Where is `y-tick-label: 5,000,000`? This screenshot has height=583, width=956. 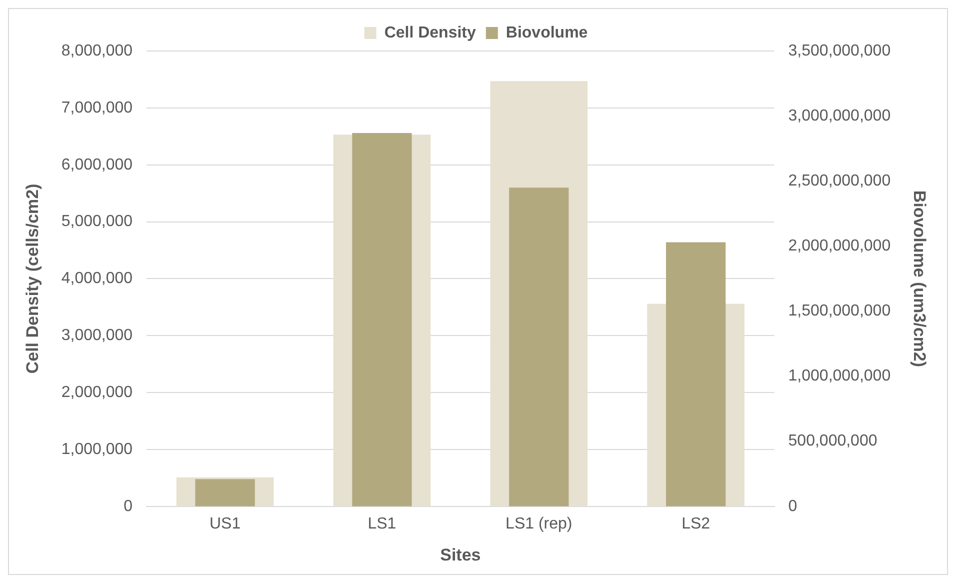
y-tick-label: 5,000,000 is located at coordinates (97, 221).